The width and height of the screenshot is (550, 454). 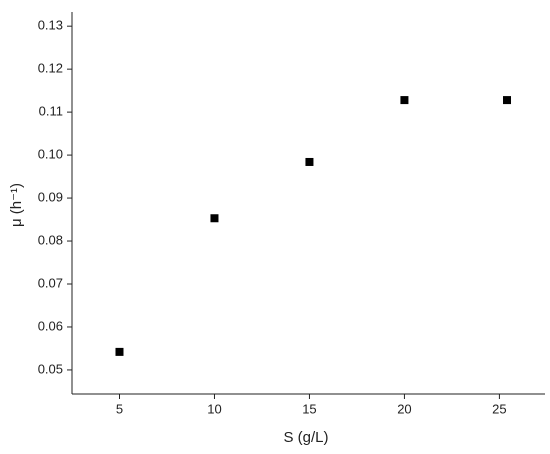 I want to click on y-tick-label: 0.07, so click(x=50, y=282).